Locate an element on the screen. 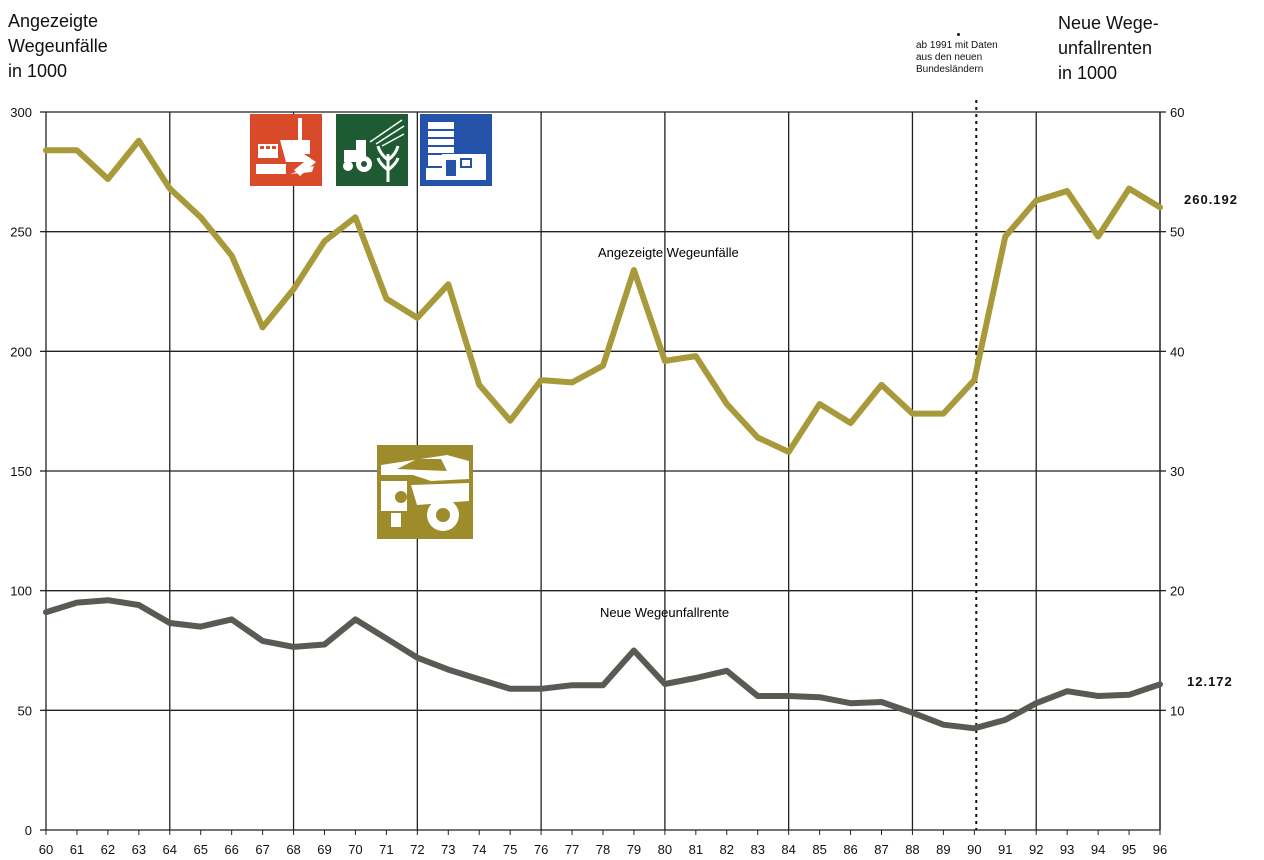  right-tick-label: 40 is located at coordinates (1177, 351).